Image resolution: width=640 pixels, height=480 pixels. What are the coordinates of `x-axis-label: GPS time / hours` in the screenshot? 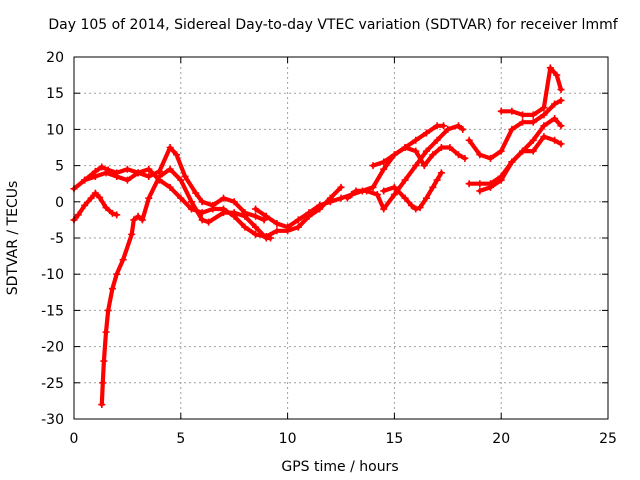 It's located at (339, 467).